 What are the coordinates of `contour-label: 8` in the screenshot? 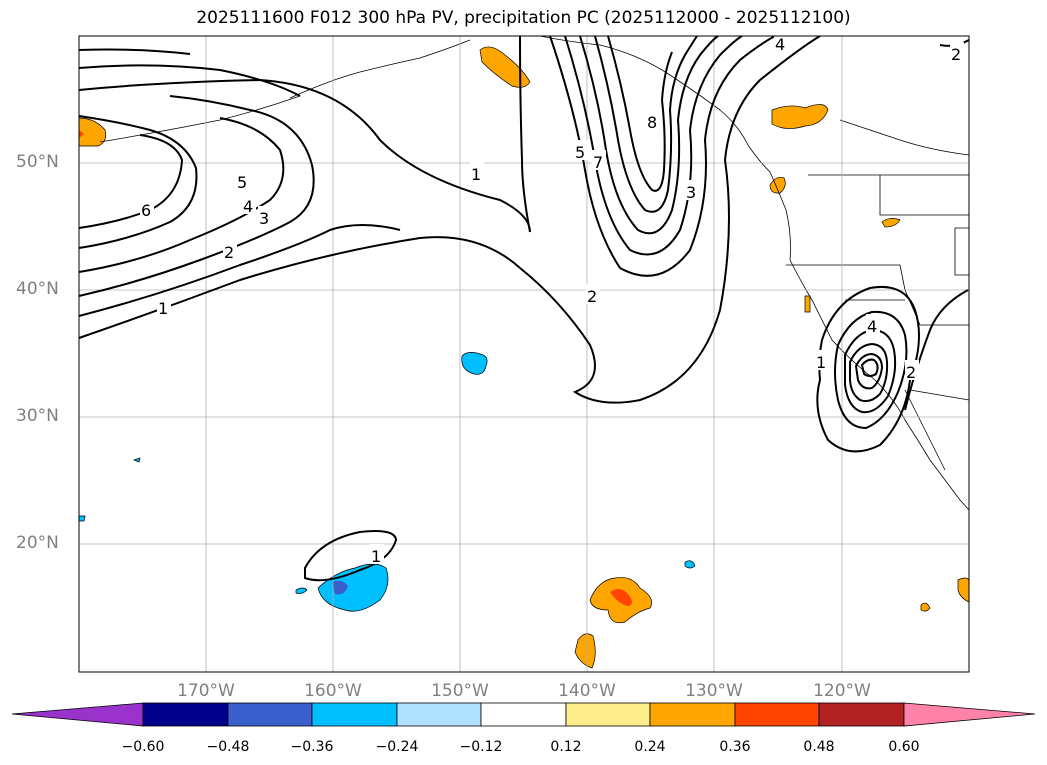 It's located at (652, 122).